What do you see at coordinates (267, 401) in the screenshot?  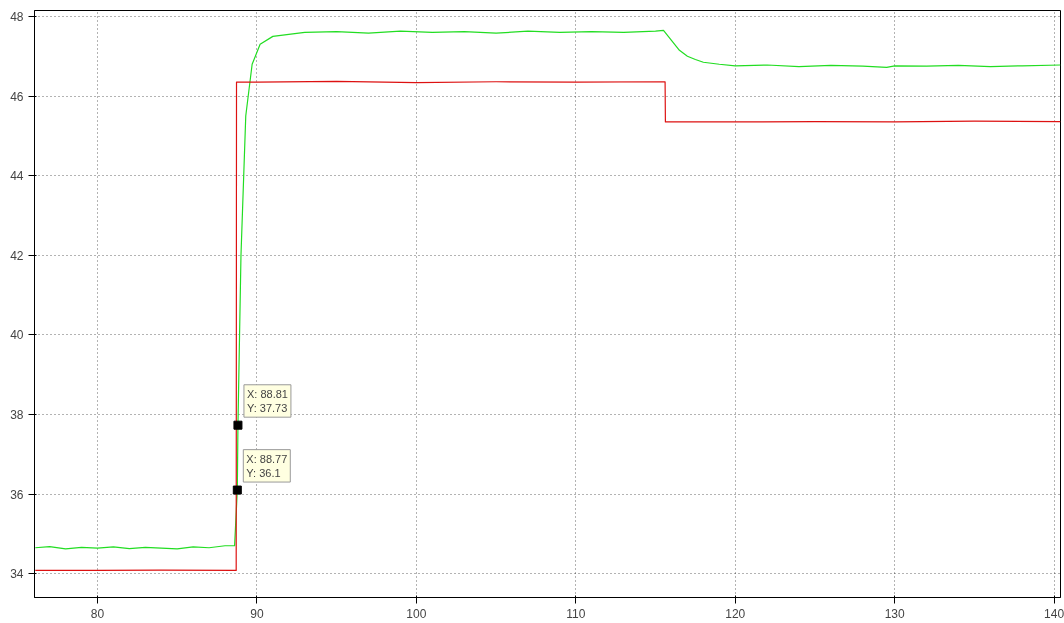 I see `annotation: X: 88.81 Y: 37.73` at bounding box center [267, 401].